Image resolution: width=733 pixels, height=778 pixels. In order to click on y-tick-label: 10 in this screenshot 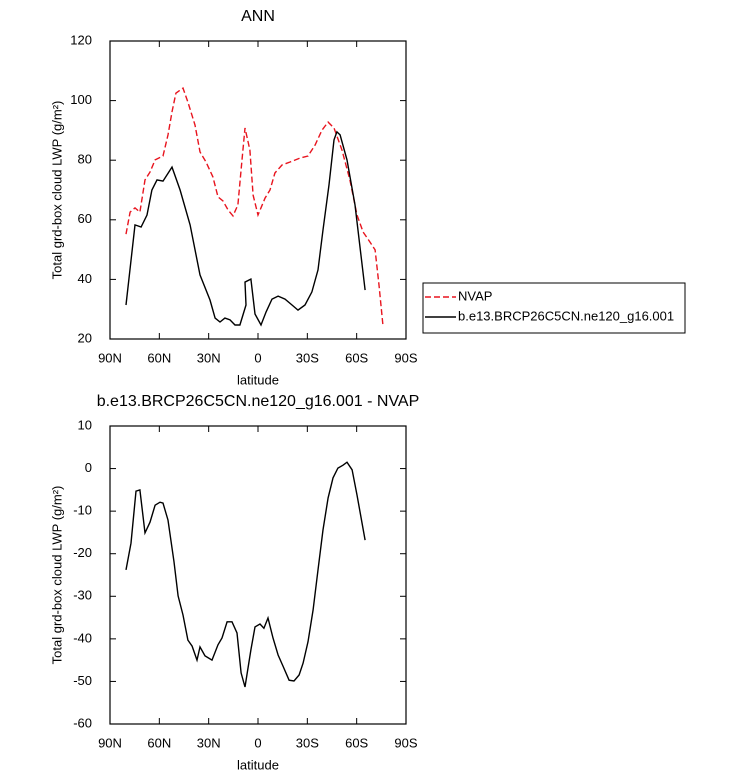, I will do `click(85, 424)`.